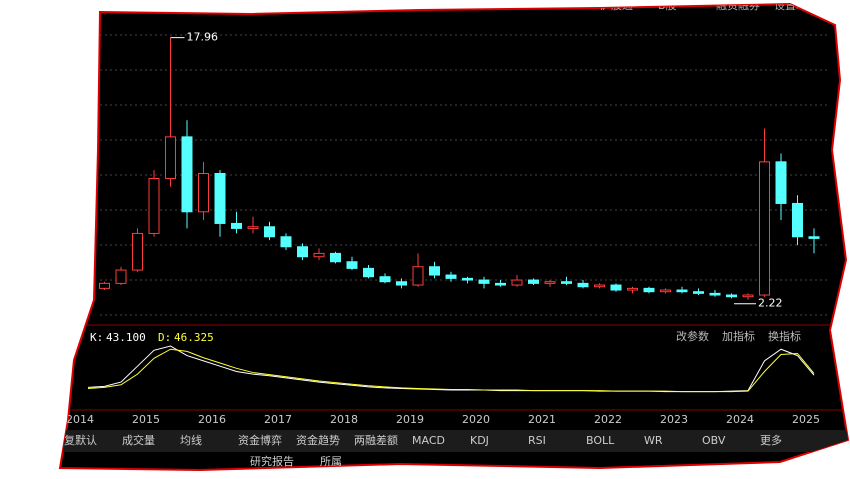 Image resolution: width=850 pixels, height=479 pixels. Describe the element at coordinates (272, 461) in the screenshot. I see `bottom-row-tab: 研究报告` at that location.